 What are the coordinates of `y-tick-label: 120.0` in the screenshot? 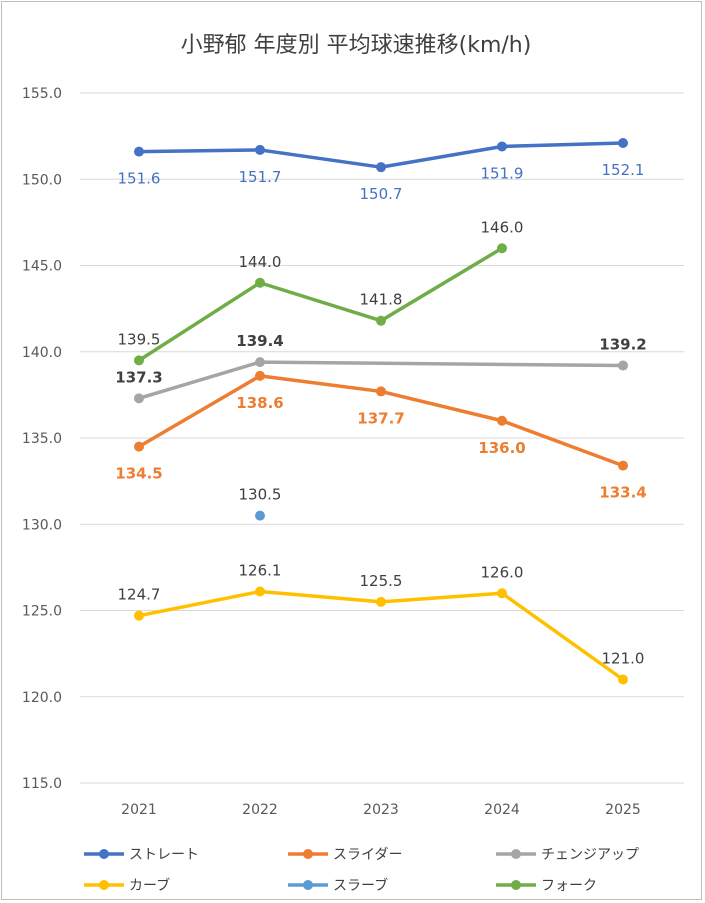 It's located at (42, 698).